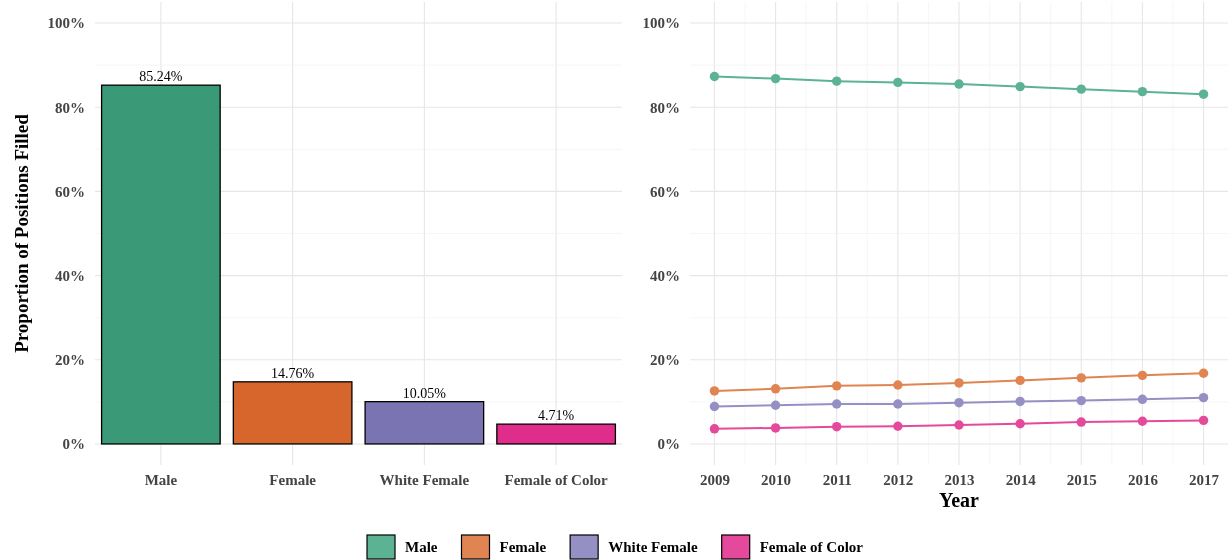  I want to click on legend-label: Female, so click(523, 547).